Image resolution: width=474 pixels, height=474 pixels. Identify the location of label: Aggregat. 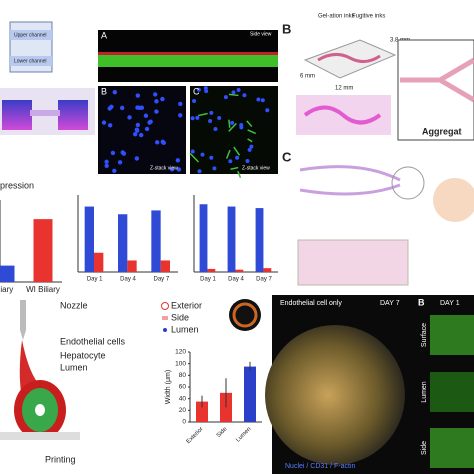
(442, 131).